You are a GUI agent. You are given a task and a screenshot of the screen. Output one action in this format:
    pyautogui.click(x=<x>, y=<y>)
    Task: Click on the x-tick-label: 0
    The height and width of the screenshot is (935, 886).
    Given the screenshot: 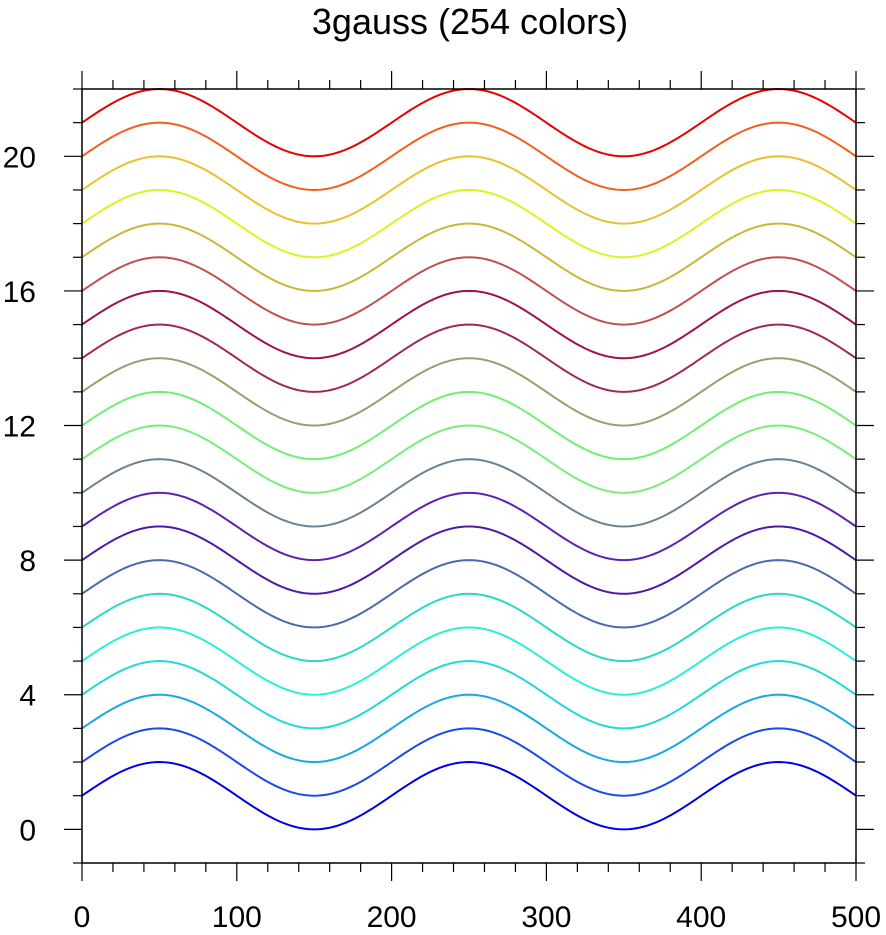 What is the action you would take?
    pyautogui.click(x=82, y=917)
    